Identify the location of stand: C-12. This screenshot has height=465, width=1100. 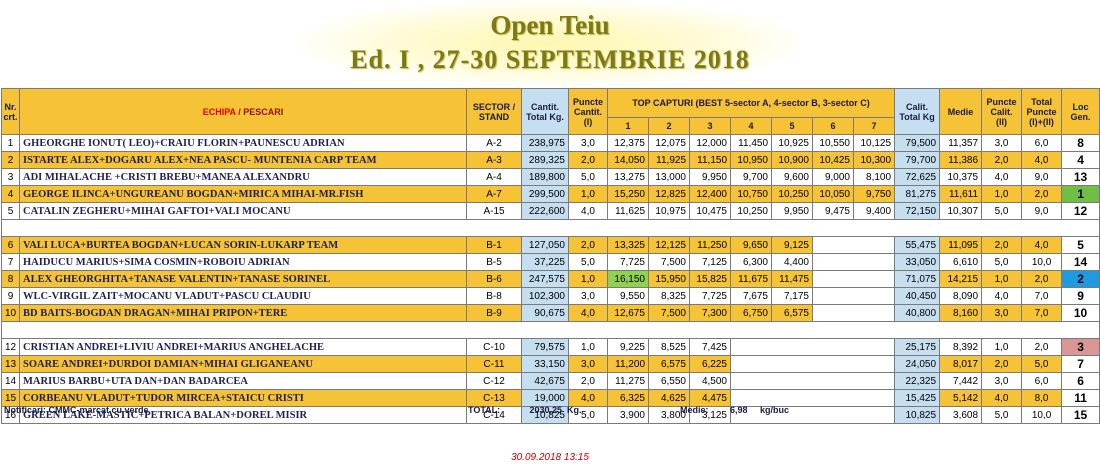
(494, 381).